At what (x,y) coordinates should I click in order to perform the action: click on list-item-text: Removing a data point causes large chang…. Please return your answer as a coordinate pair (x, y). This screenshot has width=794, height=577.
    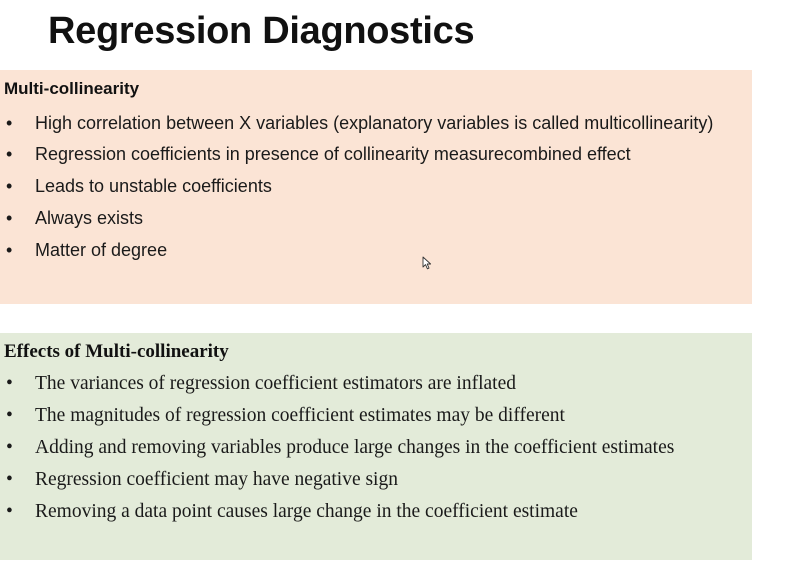
    Looking at the image, I should click on (306, 511).